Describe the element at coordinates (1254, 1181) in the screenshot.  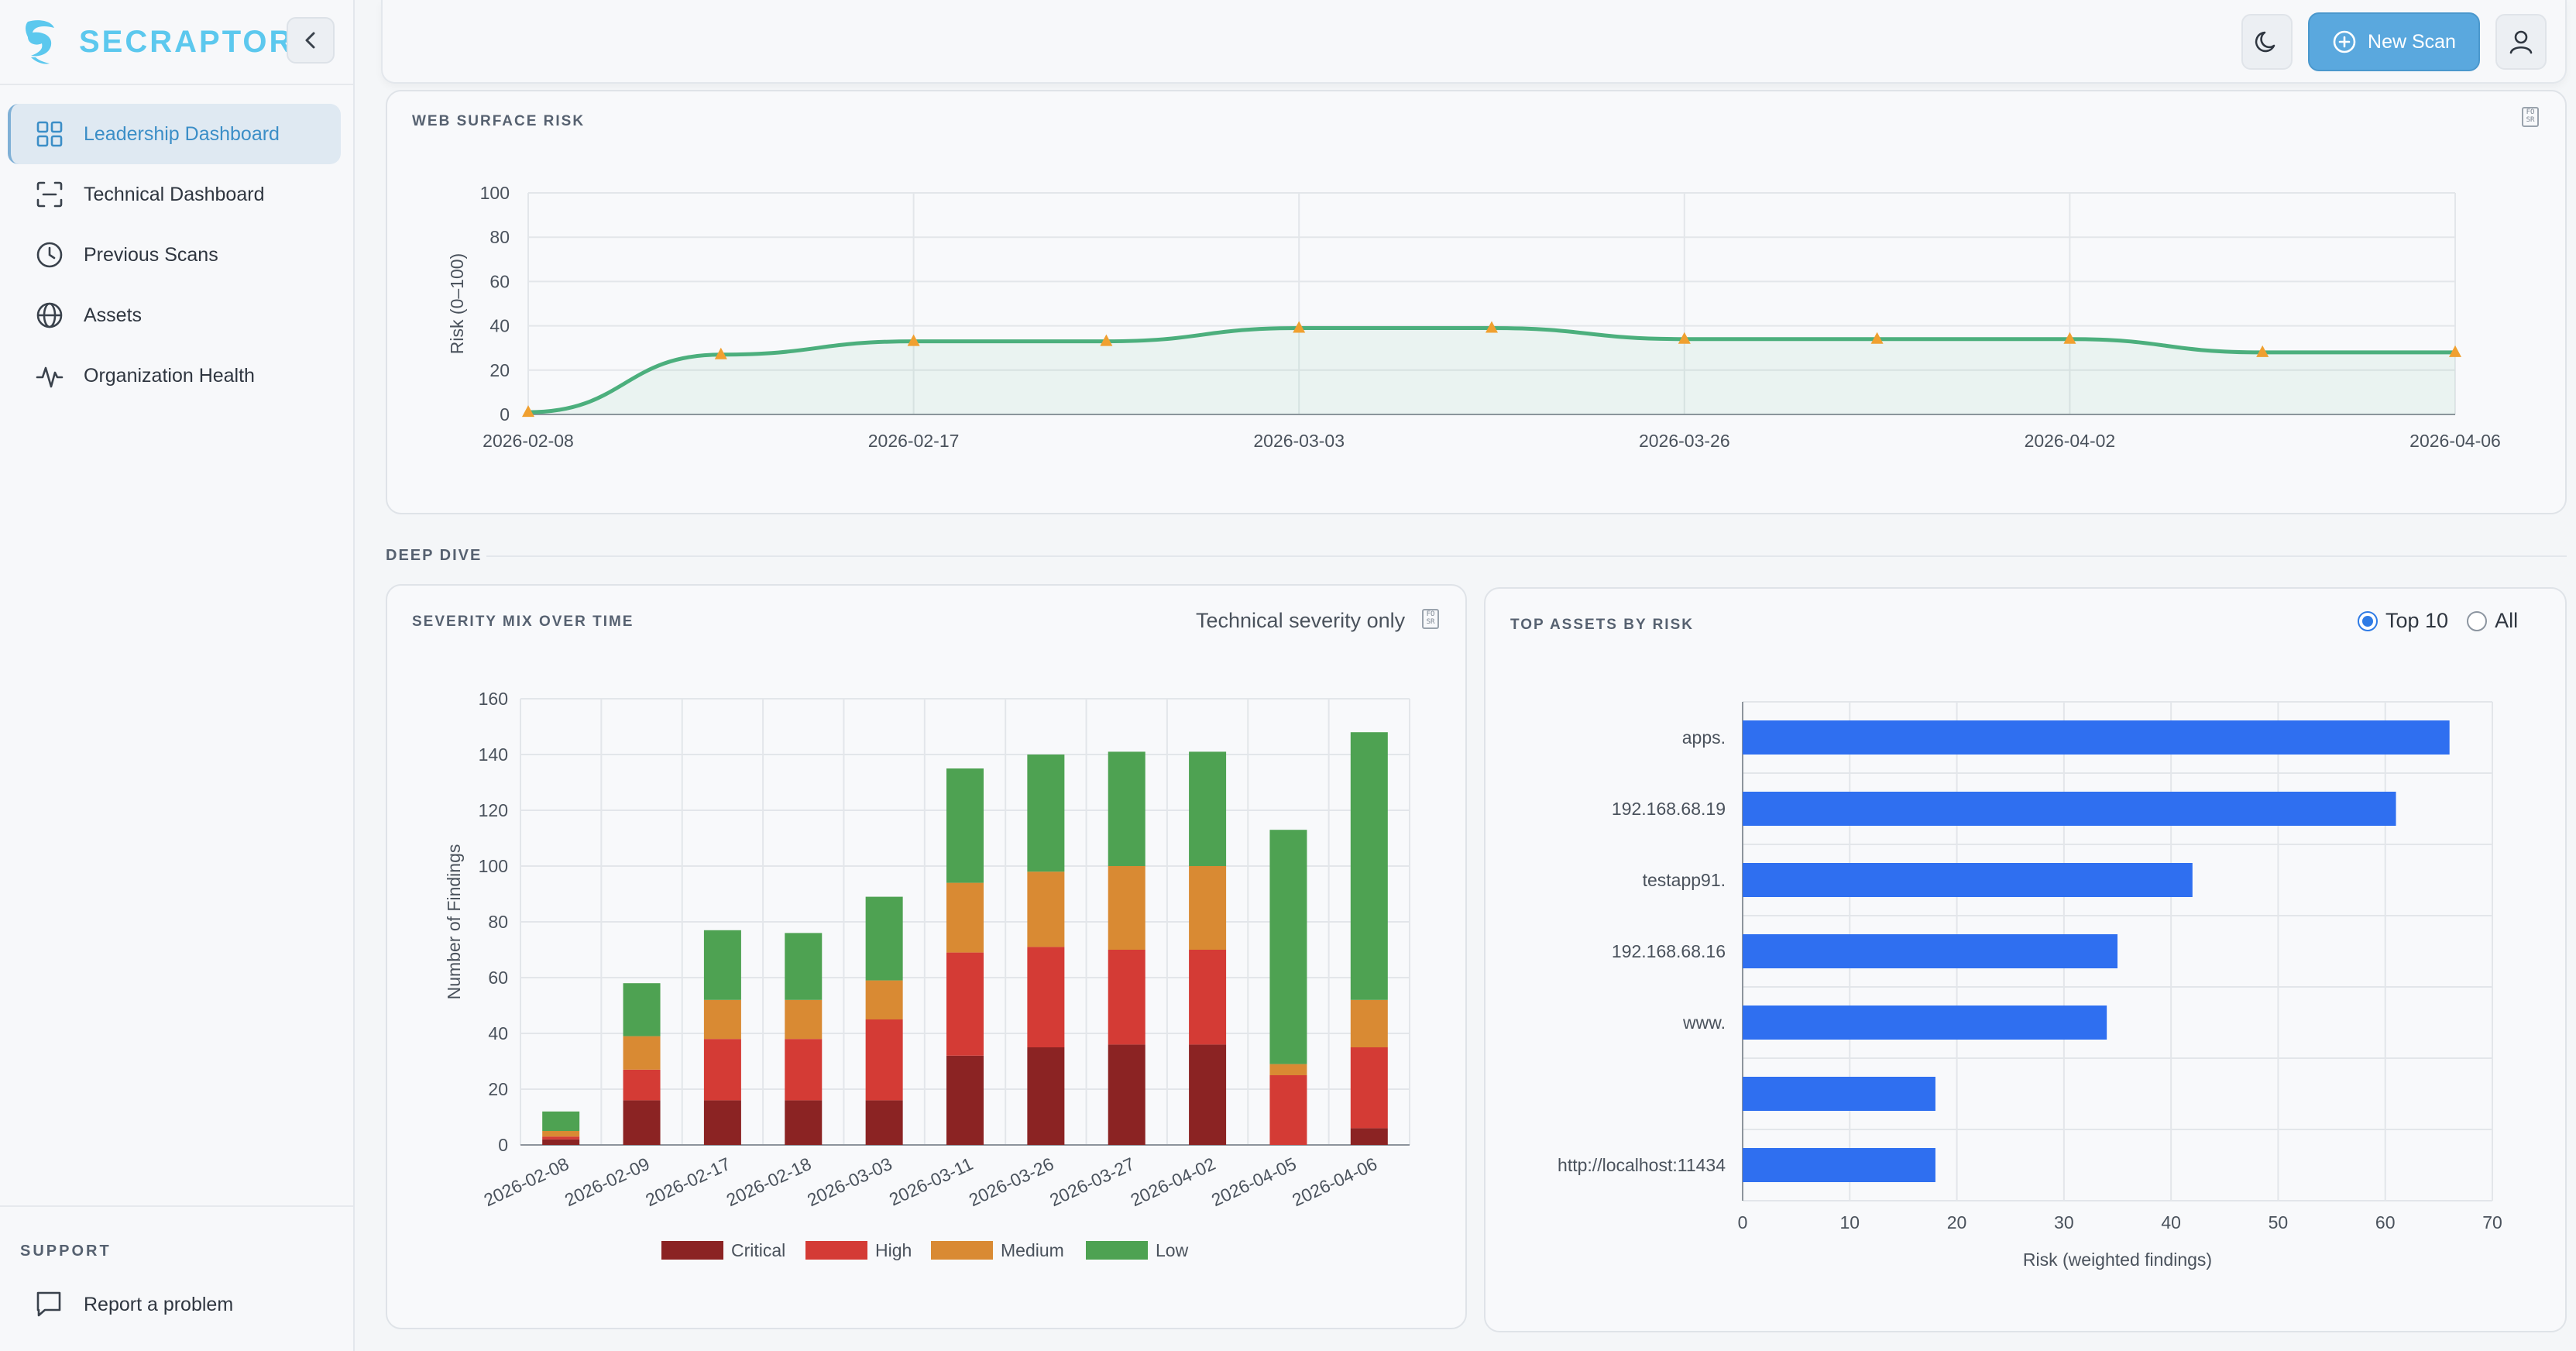
I see `x-tick-label: 2026-04-05` at that location.